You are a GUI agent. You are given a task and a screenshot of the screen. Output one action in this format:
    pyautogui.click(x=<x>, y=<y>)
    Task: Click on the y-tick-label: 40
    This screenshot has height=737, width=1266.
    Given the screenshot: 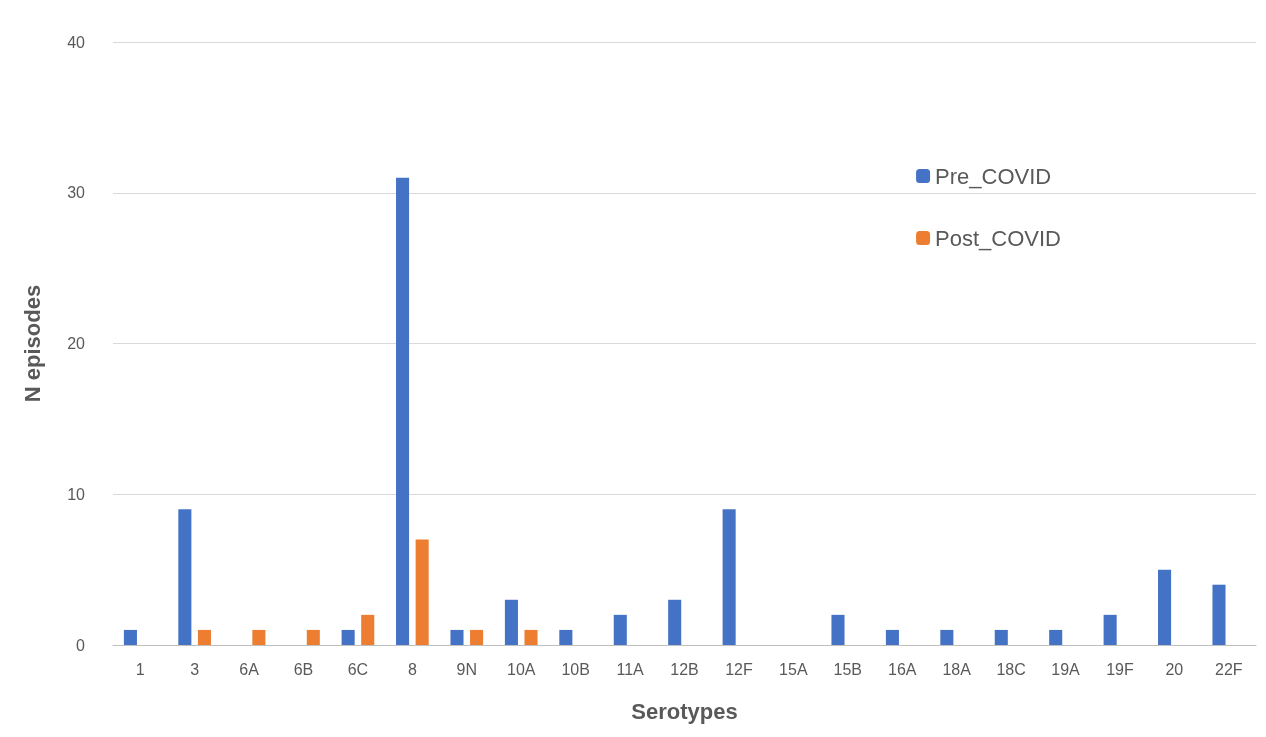 What is the action you would take?
    pyautogui.click(x=76, y=42)
    